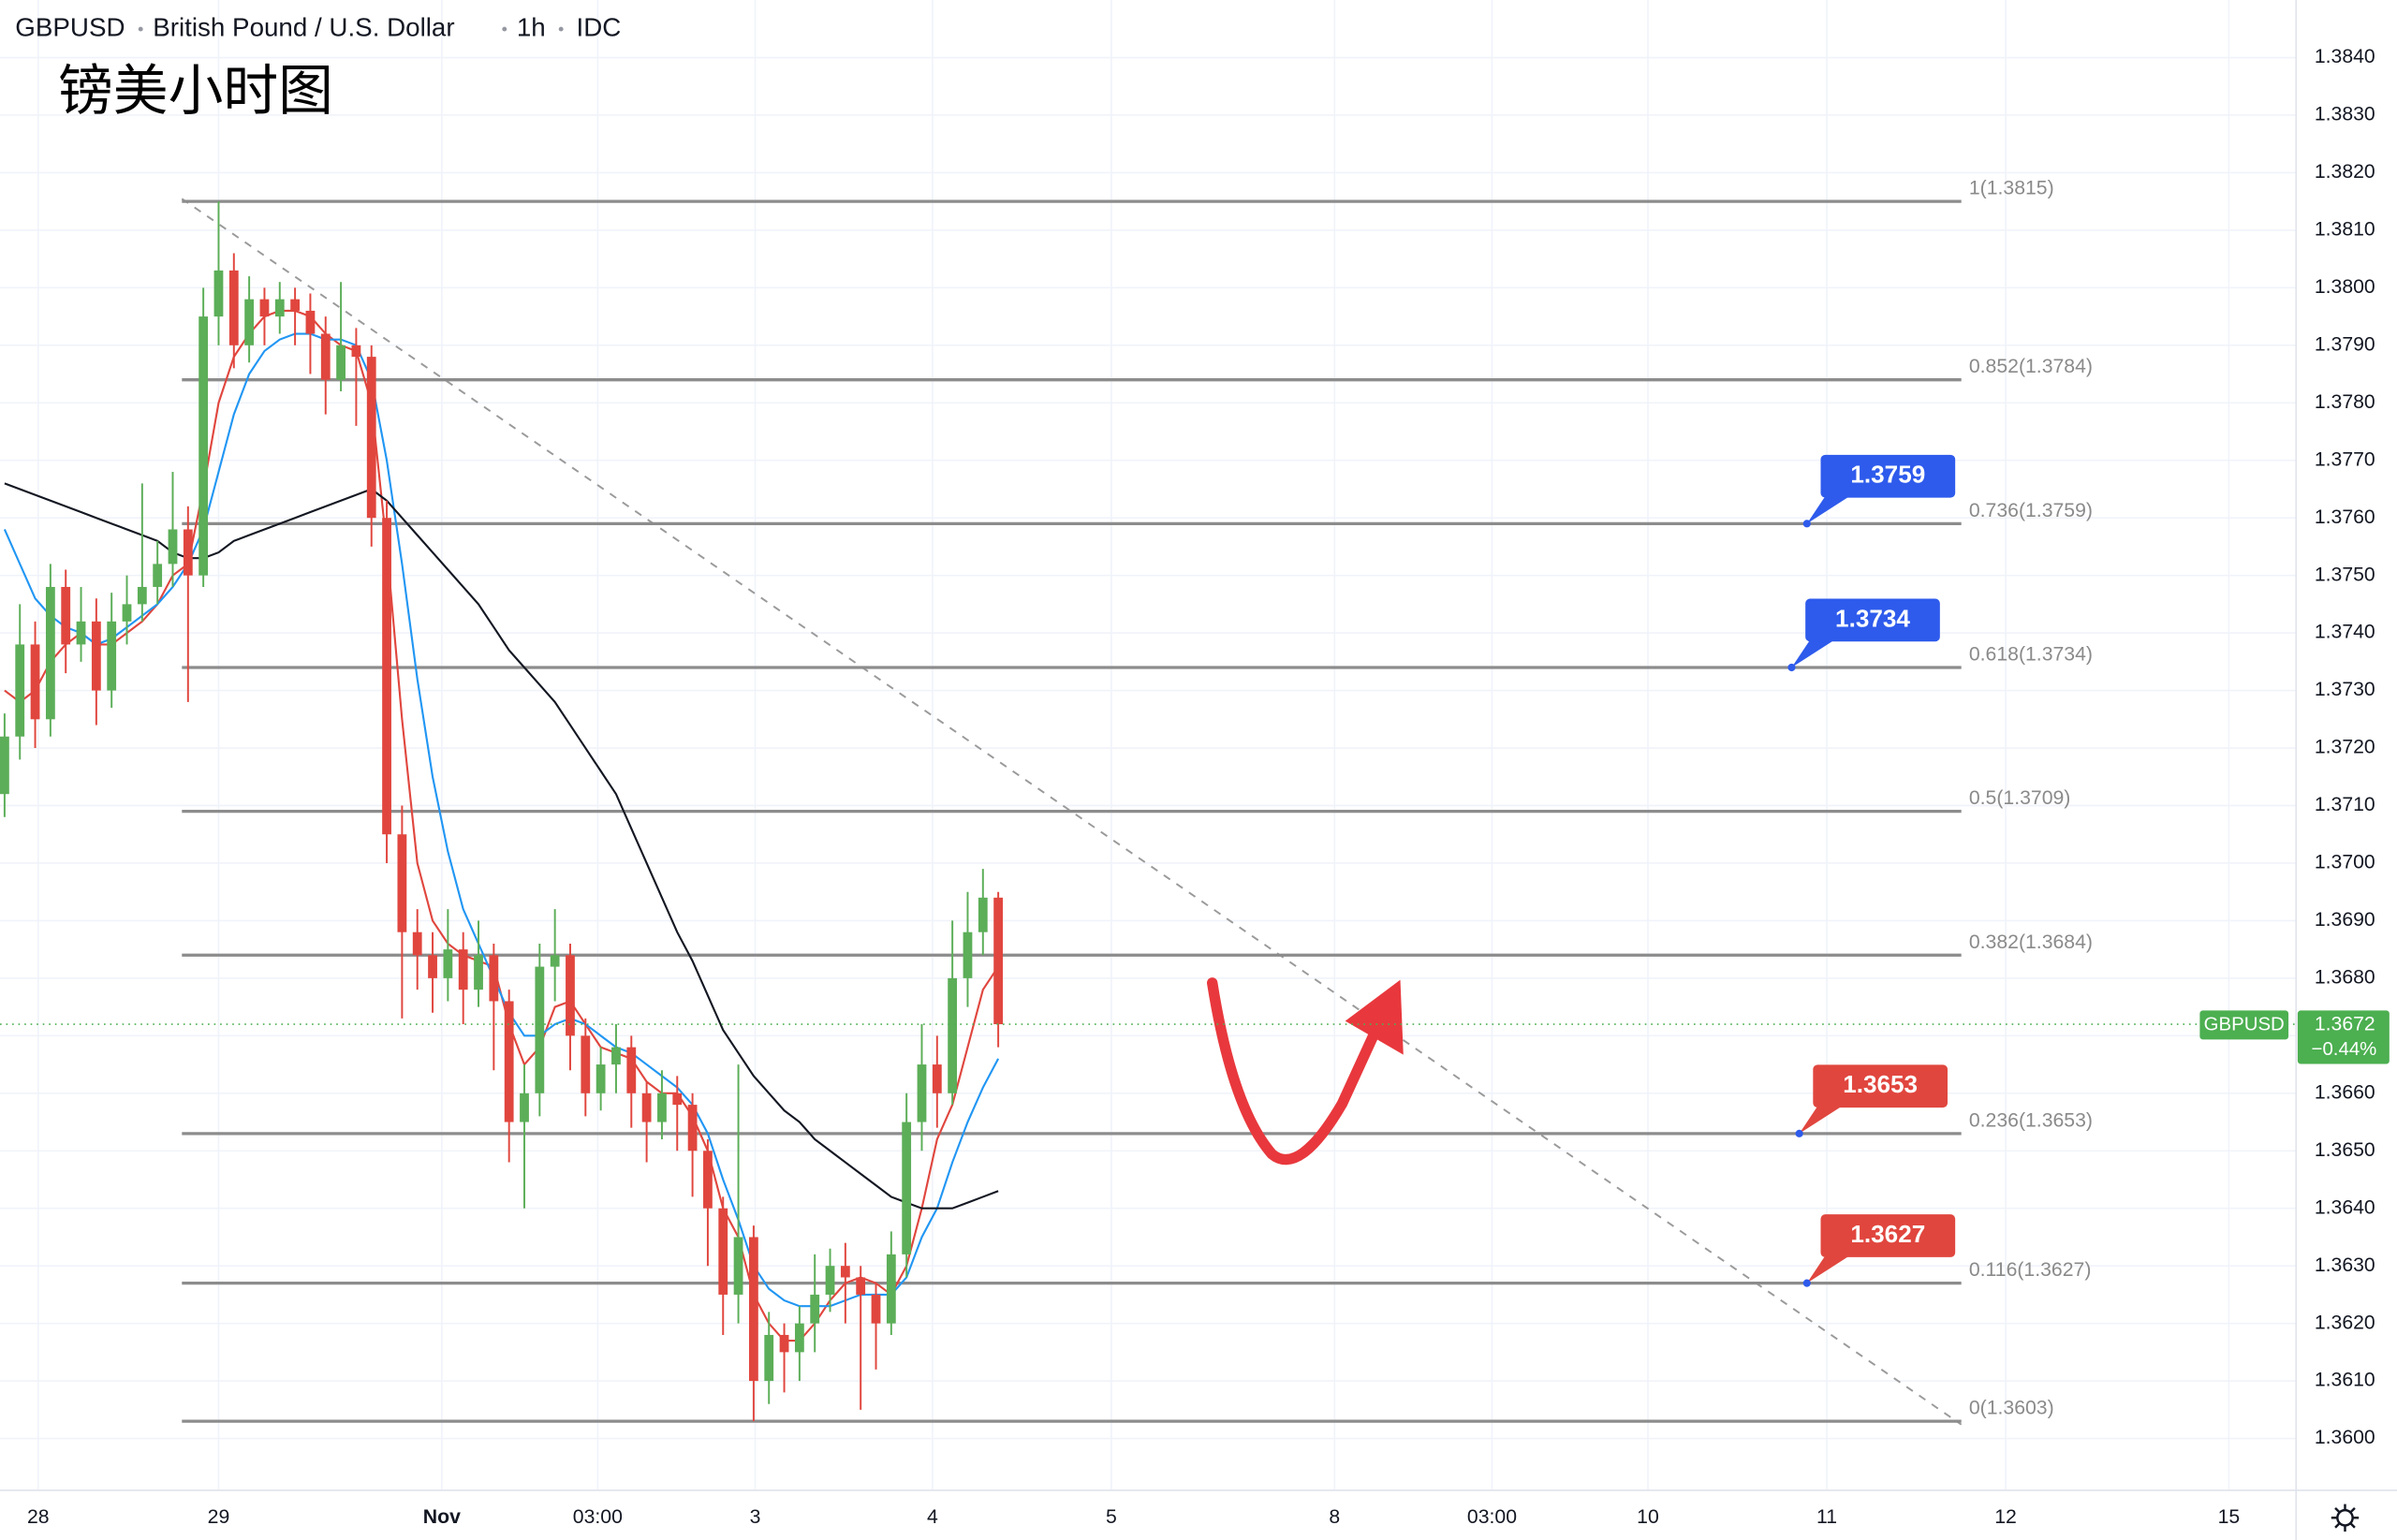  Describe the element at coordinates (2345, 517) in the screenshot. I see `y-tick-label: 1.3760` at that location.